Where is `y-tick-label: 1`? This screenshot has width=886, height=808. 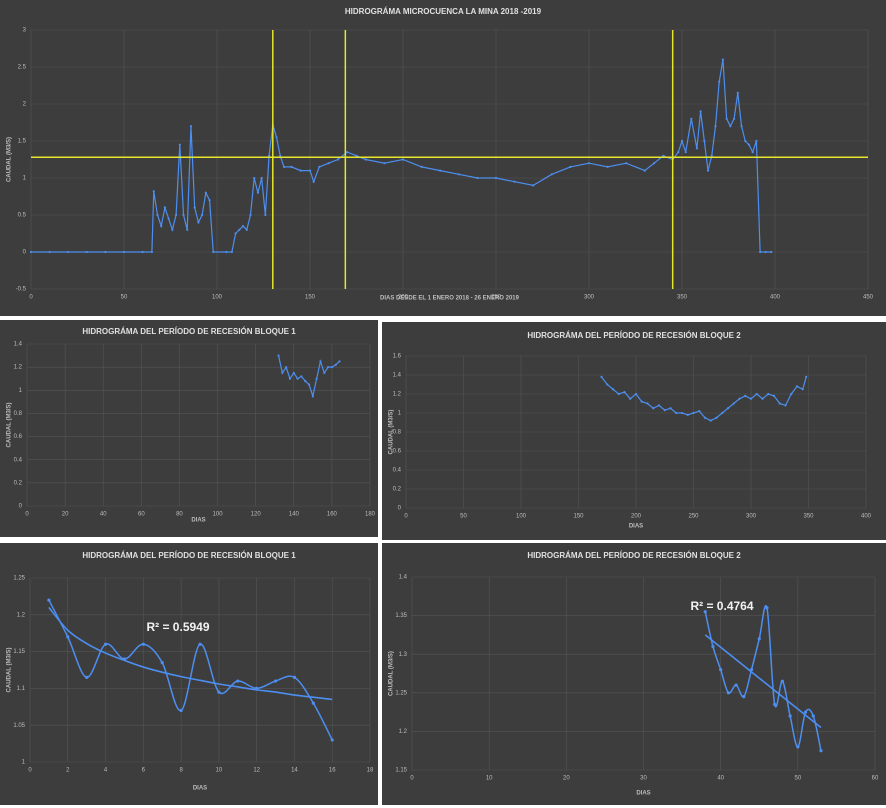 y-tick-label: 1 is located at coordinates (400, 414).